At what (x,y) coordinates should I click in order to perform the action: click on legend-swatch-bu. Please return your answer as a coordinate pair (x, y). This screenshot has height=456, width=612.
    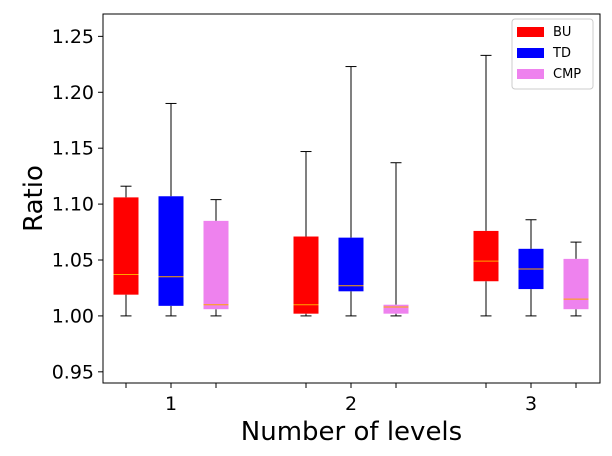
    Looking at the image, I should click on (530, 32).